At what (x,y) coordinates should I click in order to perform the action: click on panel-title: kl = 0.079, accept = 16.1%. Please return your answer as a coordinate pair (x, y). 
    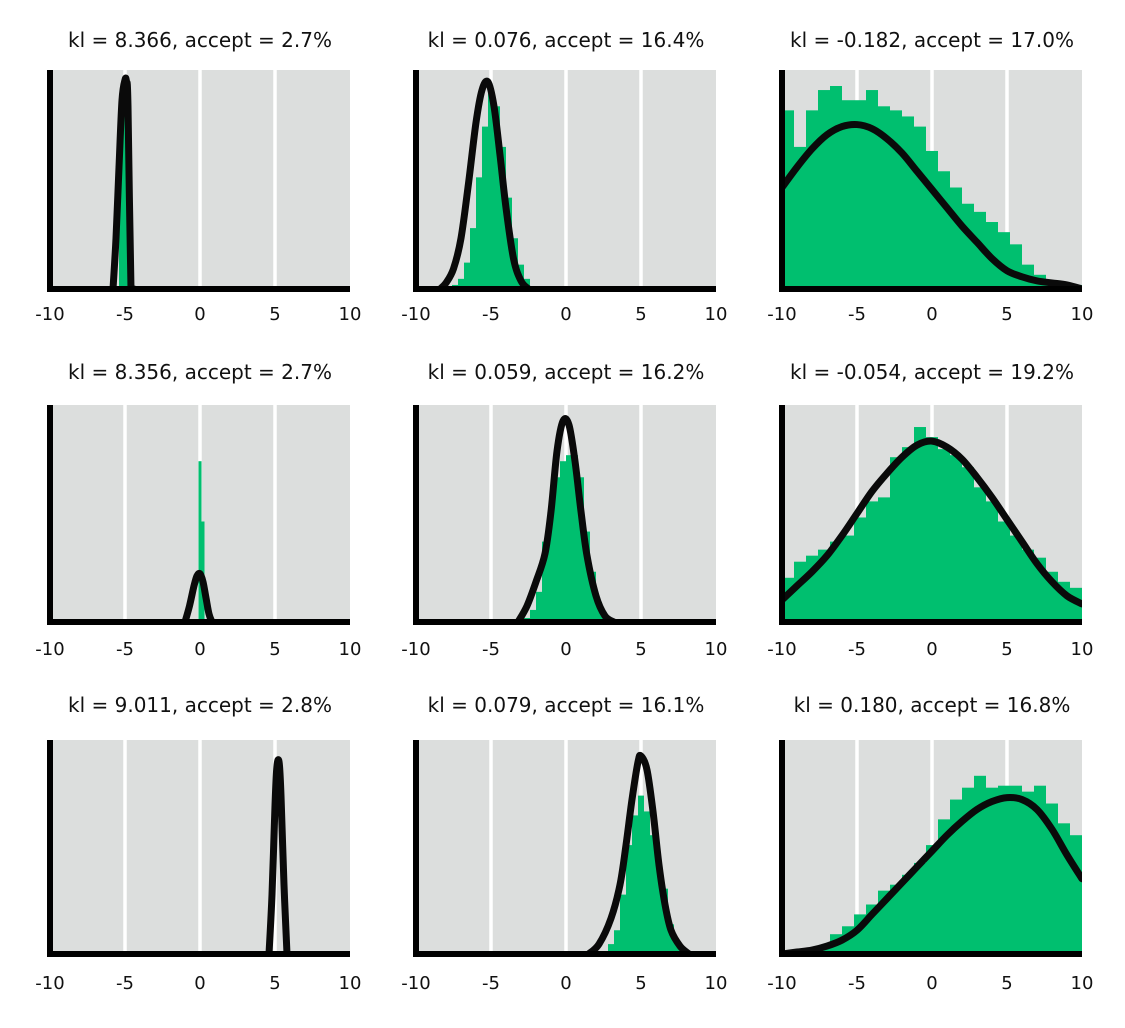
    Looking at the image, I should click on (566, 705).